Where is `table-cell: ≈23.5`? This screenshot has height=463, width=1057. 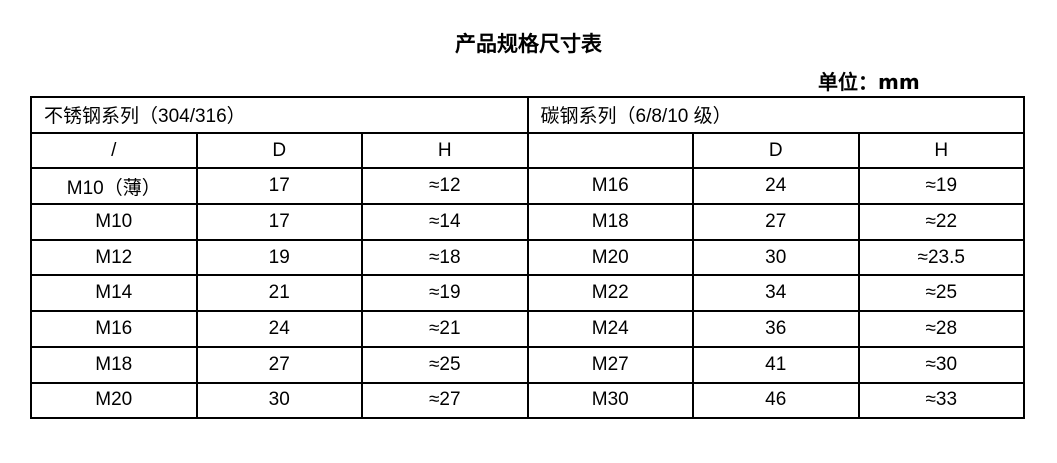 table-cell: ≈23.5 is located at coordinates (941, 257).